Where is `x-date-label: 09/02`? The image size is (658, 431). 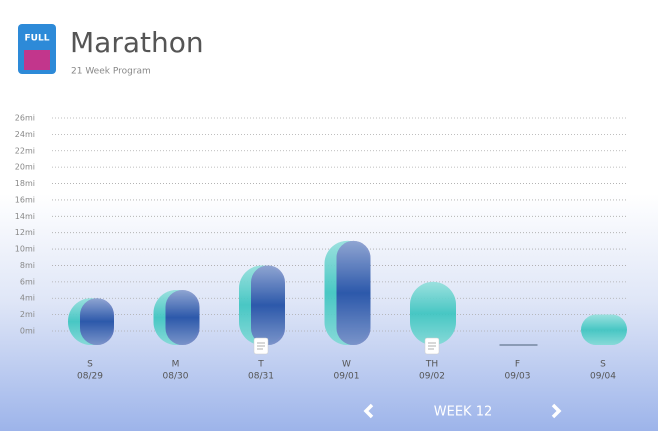 x-date-label: 09/02 is located at coordinates (432, 377).